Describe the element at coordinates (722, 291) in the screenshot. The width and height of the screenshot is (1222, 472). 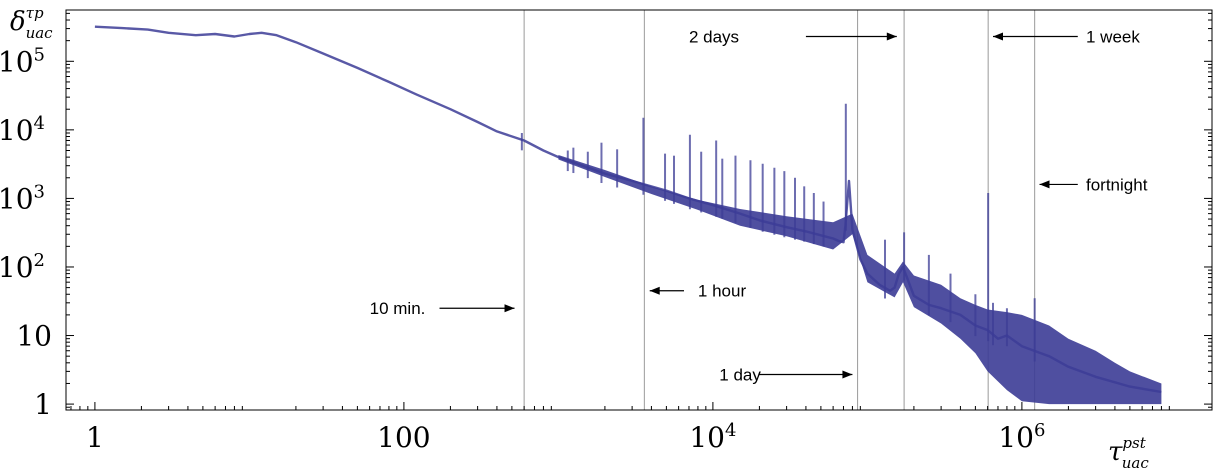
I see `annotation-label: 1 hour` at that location.